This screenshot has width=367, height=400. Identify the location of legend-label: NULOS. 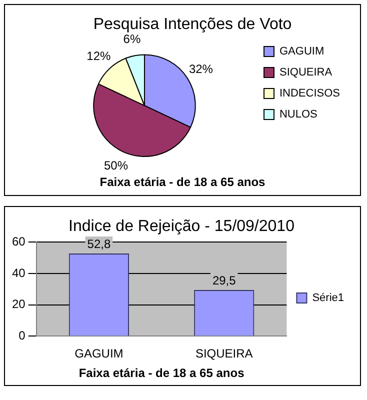
(298, 114).